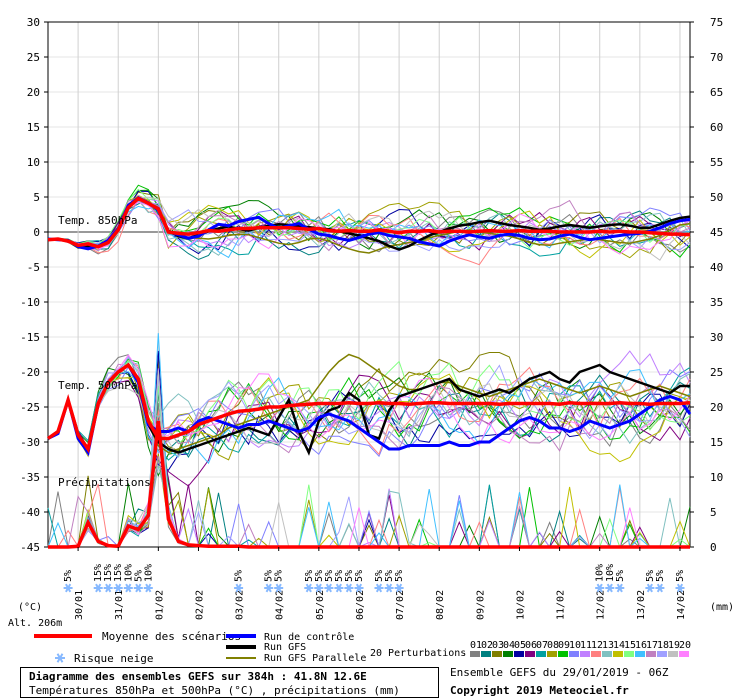  Describe the element at coordinates (171, 636) in the screenshot. I see `legend-mean-label: Moyenne des scénarios` at that location.